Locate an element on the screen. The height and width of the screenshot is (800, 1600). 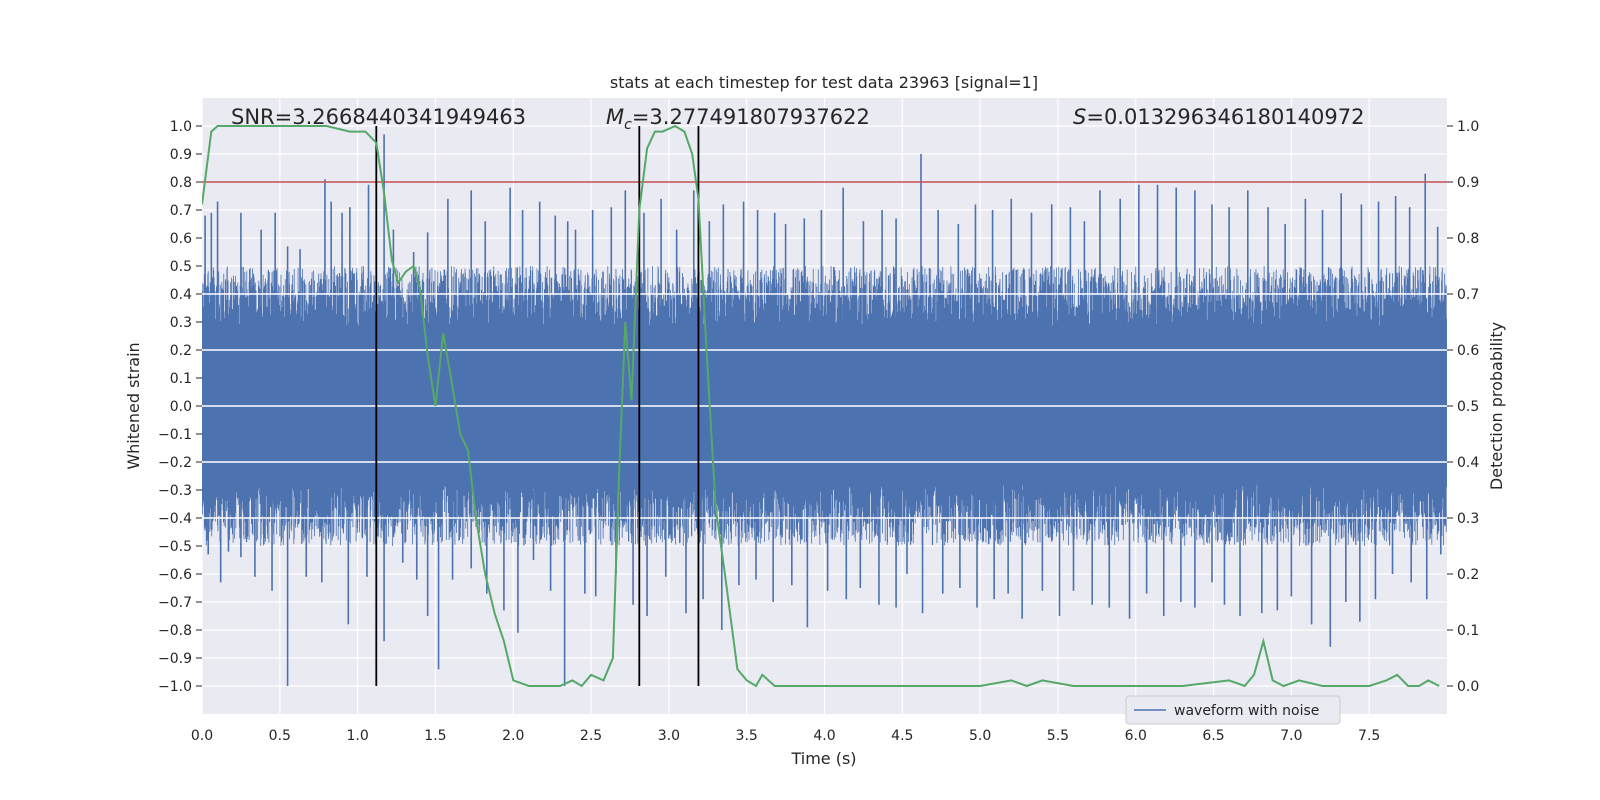
y2-tick-label-2: 0.2 is located at coordinates (1468, 575).